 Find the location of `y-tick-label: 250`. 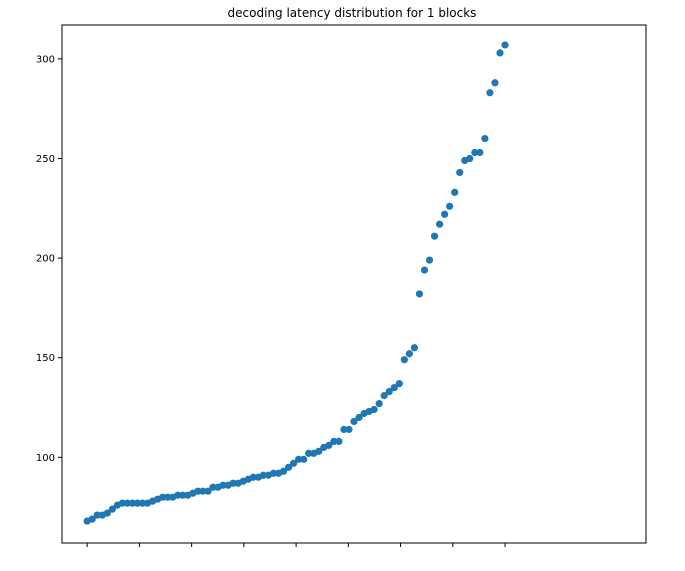

y-tick-label: 250 is located at coordinates (45, 159).